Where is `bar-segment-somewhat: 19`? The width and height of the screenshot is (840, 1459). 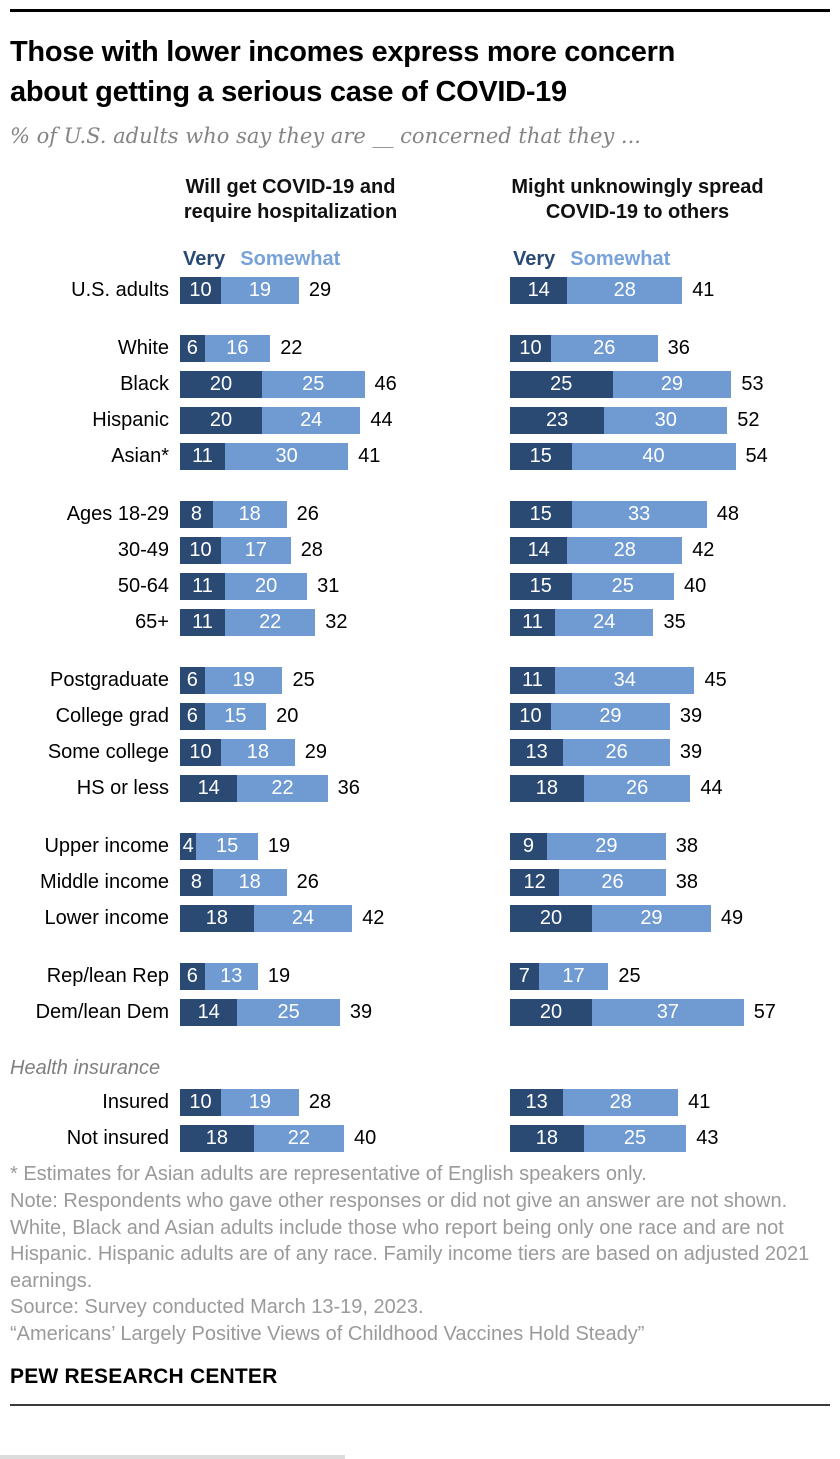 bar-segment-somewhat: 19 is located at coordinates (260, 1103).